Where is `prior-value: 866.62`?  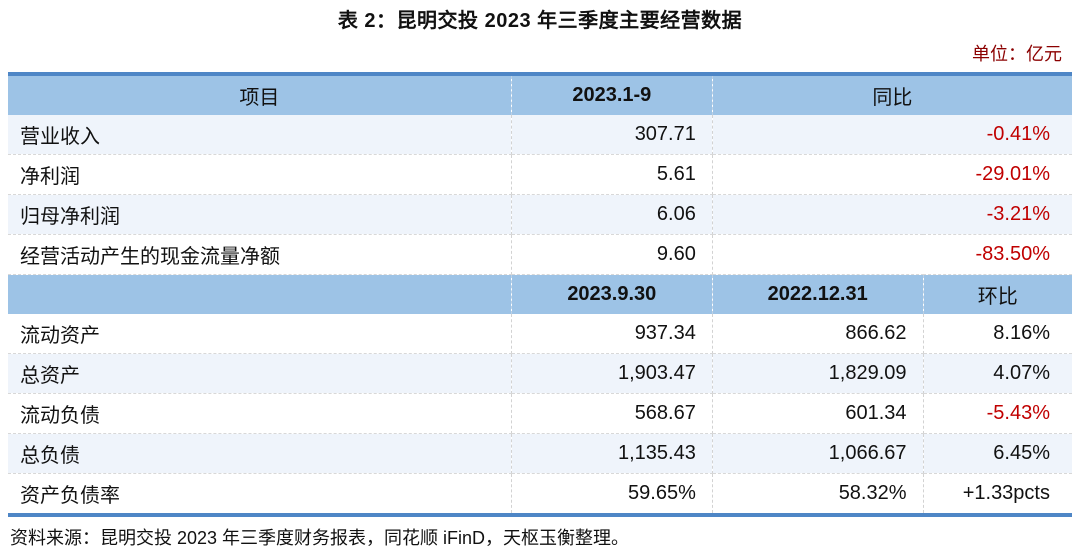
prior-value: 866.62 is located at coordinates (818, 334).